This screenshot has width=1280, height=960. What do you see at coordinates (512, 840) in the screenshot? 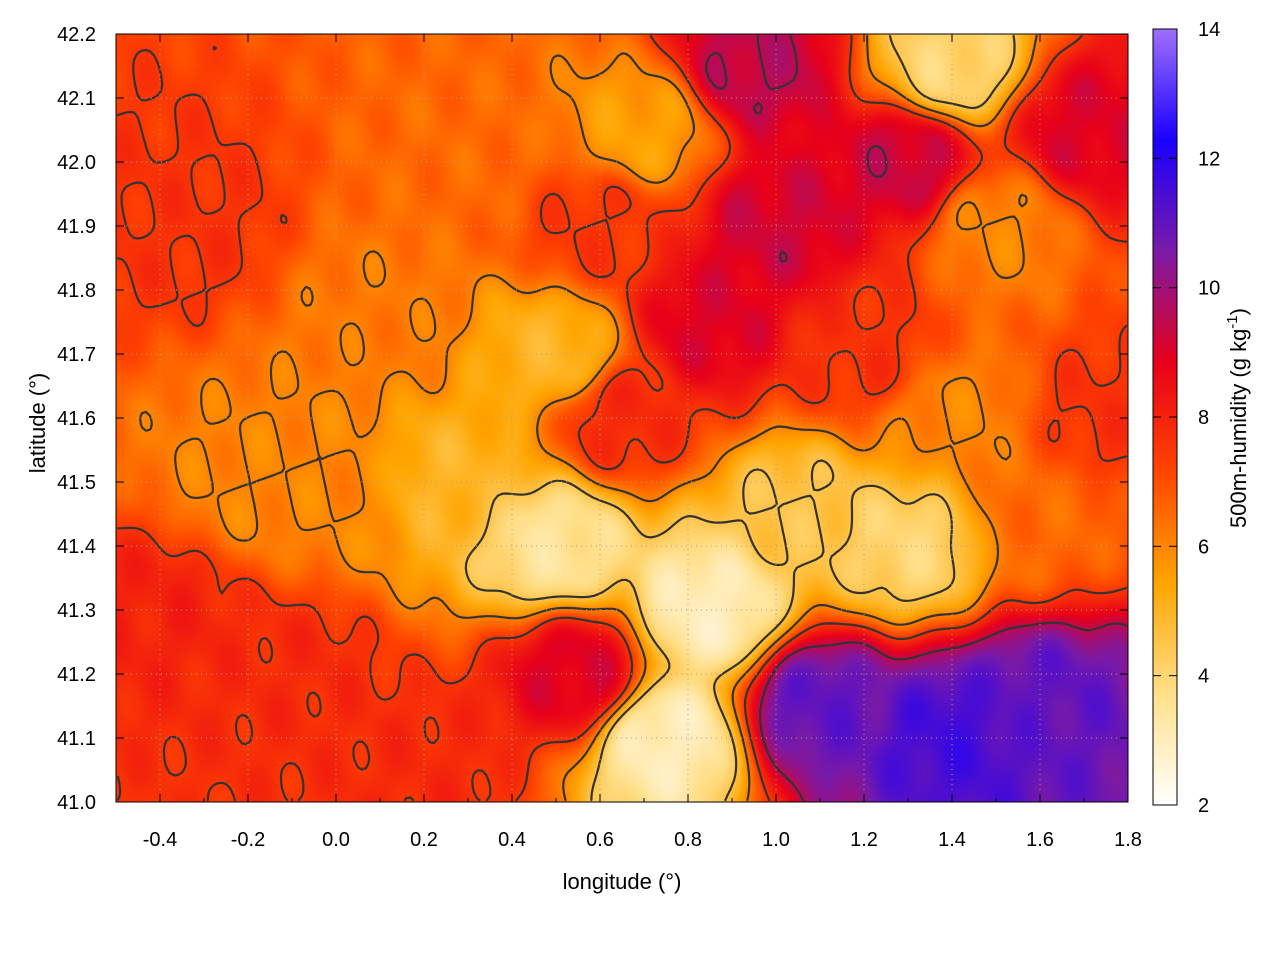
I see `x-tick-label: 0.4` at bounding box center [512, 840].